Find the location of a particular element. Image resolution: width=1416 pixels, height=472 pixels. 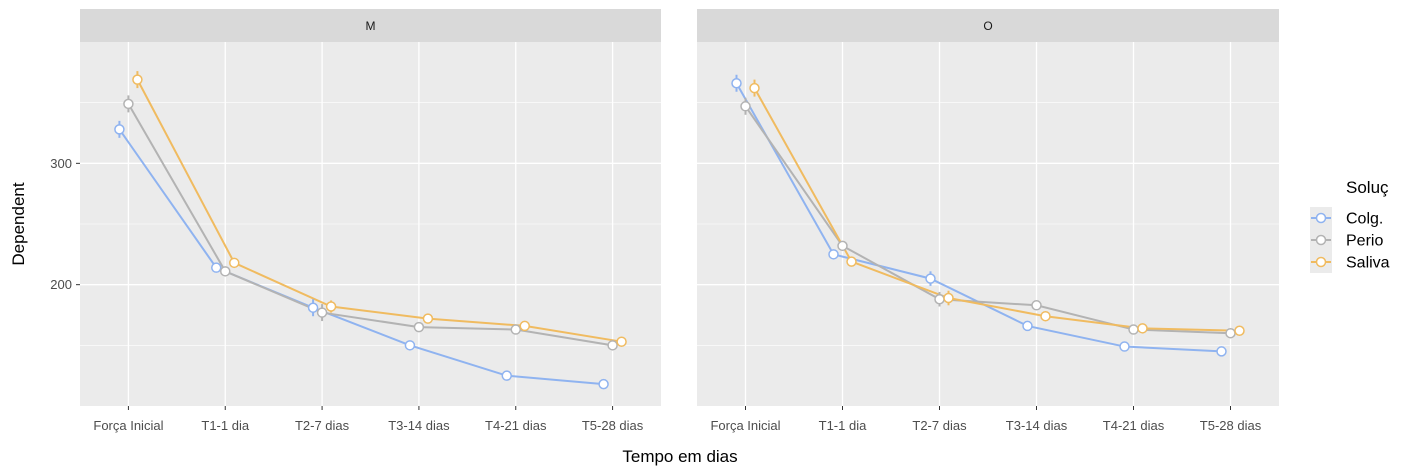

legend-label: Saliva is located at coordinates (1368, 263).